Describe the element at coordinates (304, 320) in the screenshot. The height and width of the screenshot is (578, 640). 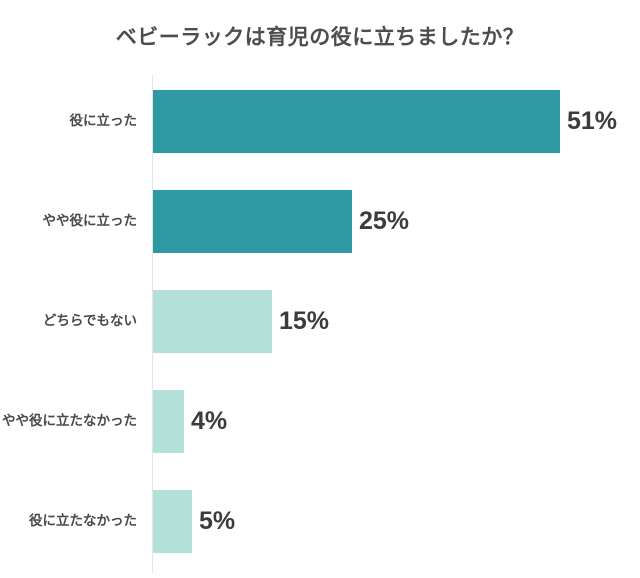
I see `value-label: 15%` at that location.